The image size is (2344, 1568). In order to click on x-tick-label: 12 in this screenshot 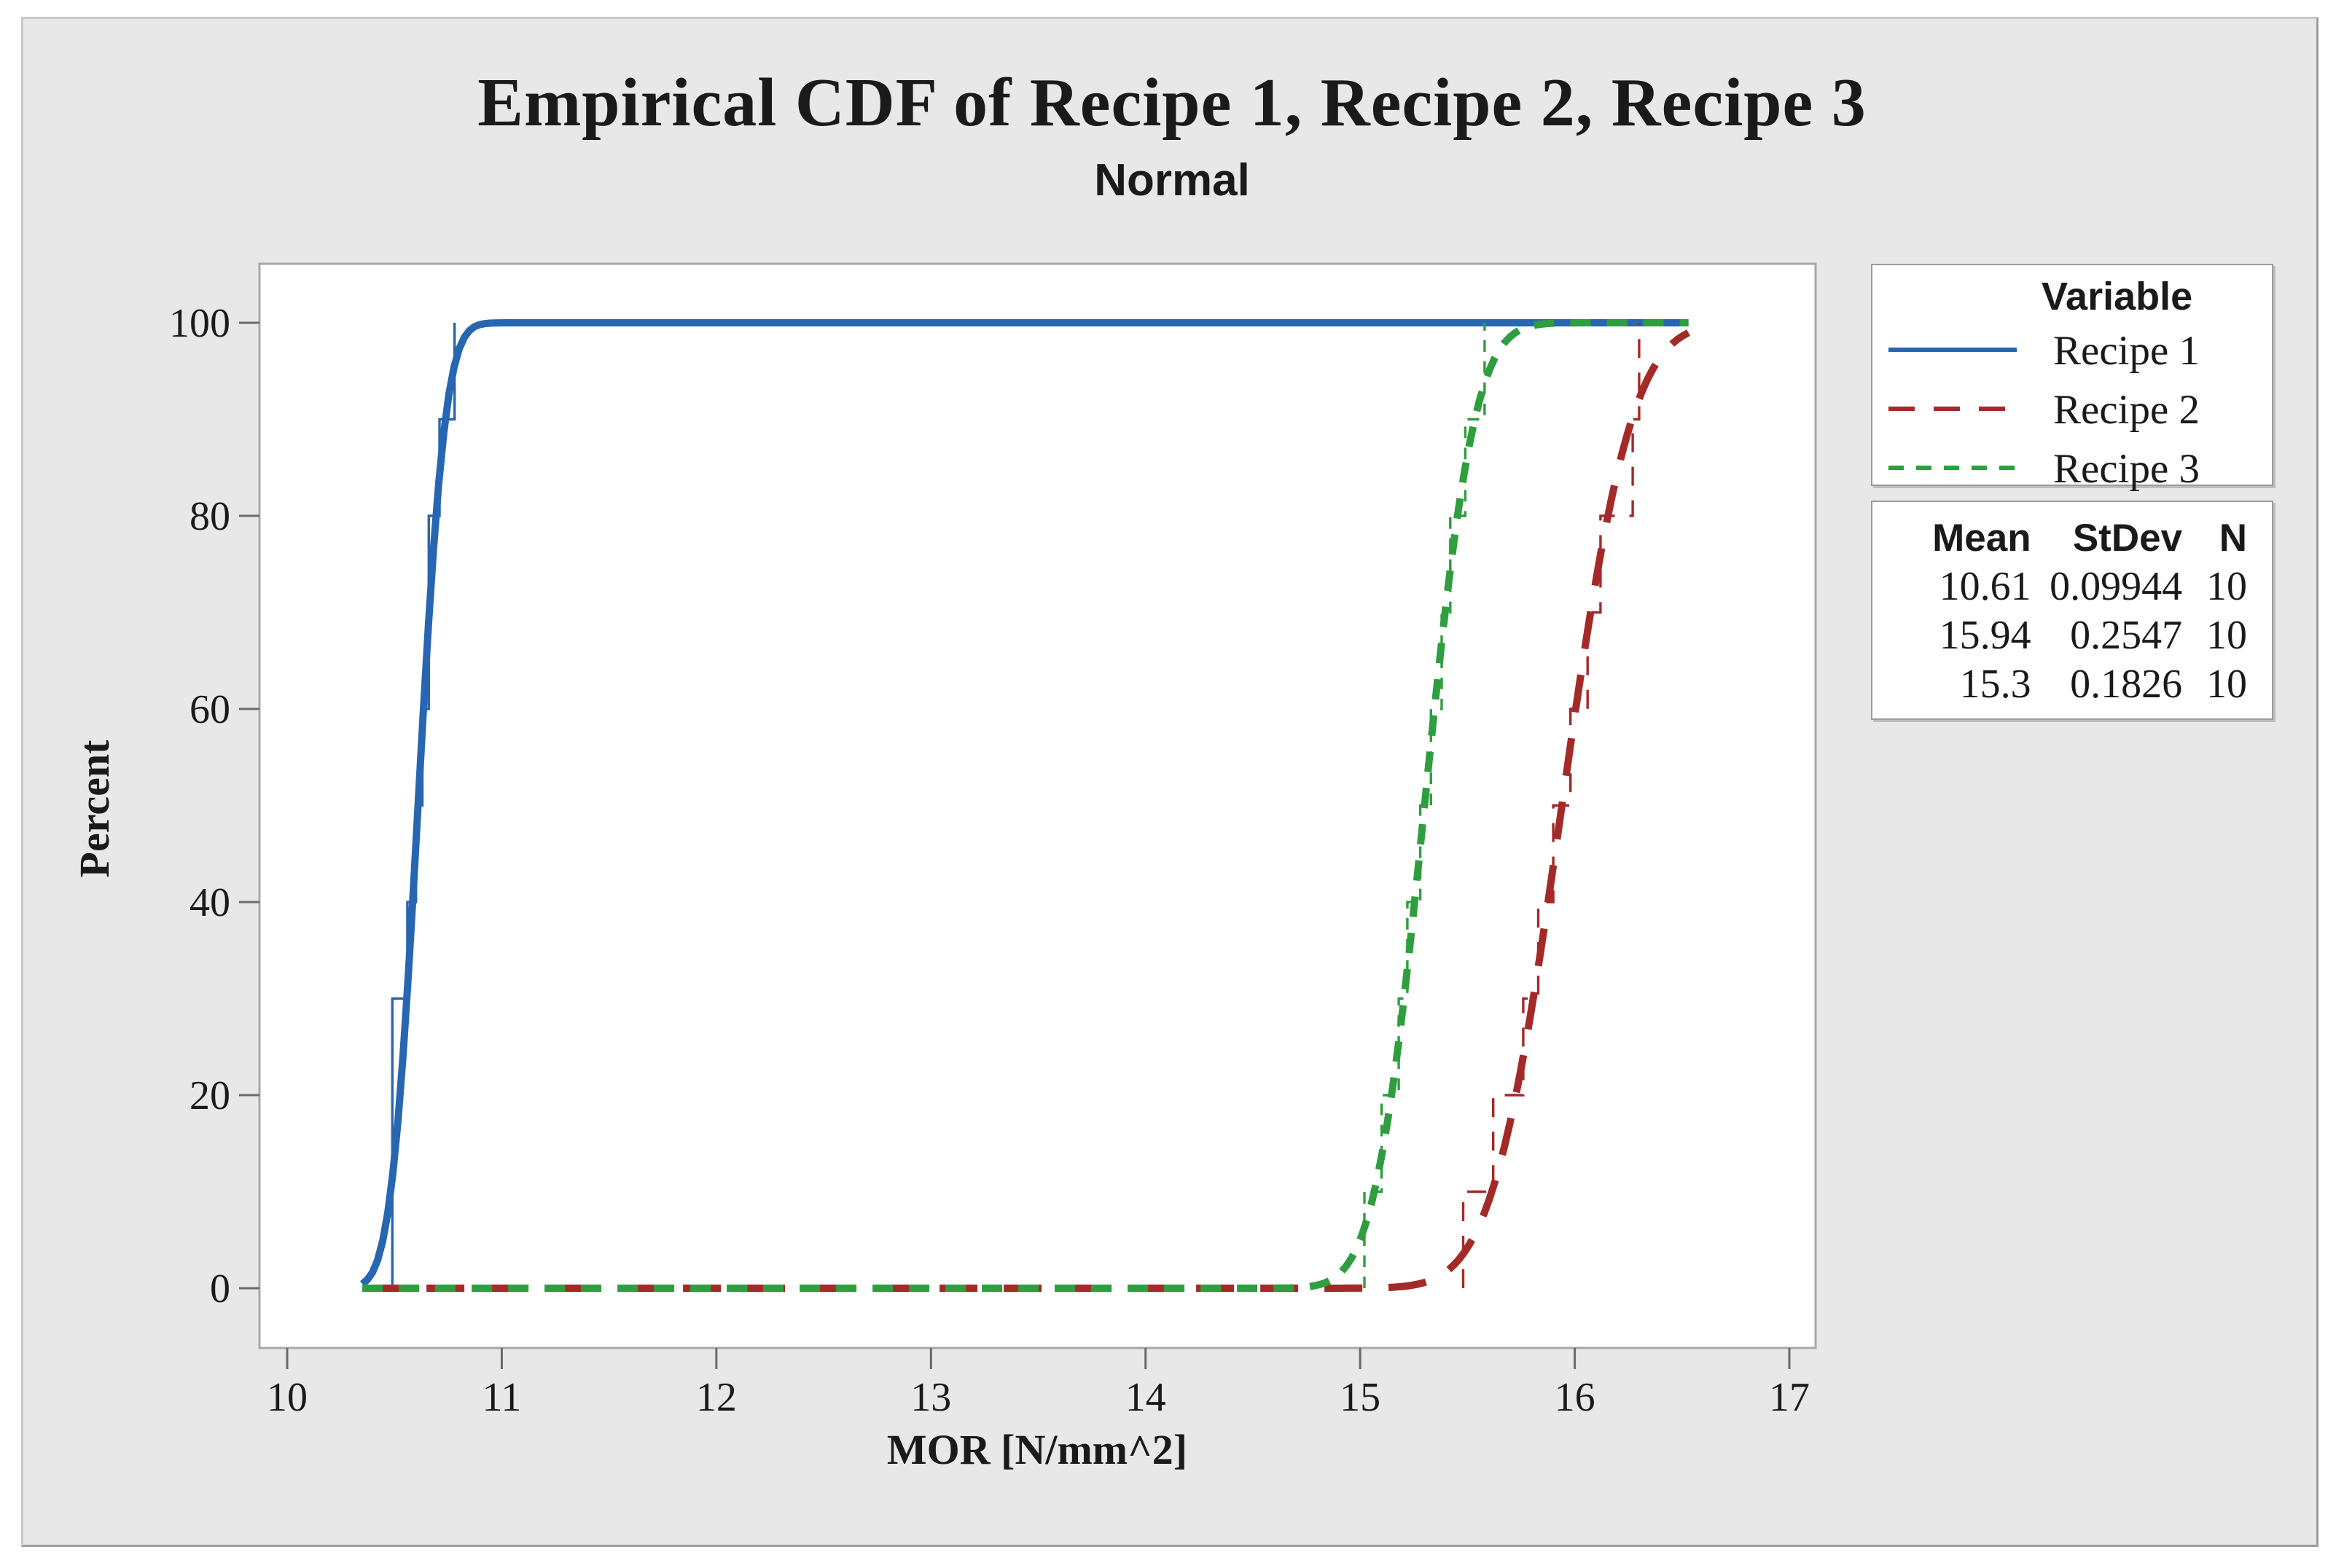, I will do `click(716, 1397)`.